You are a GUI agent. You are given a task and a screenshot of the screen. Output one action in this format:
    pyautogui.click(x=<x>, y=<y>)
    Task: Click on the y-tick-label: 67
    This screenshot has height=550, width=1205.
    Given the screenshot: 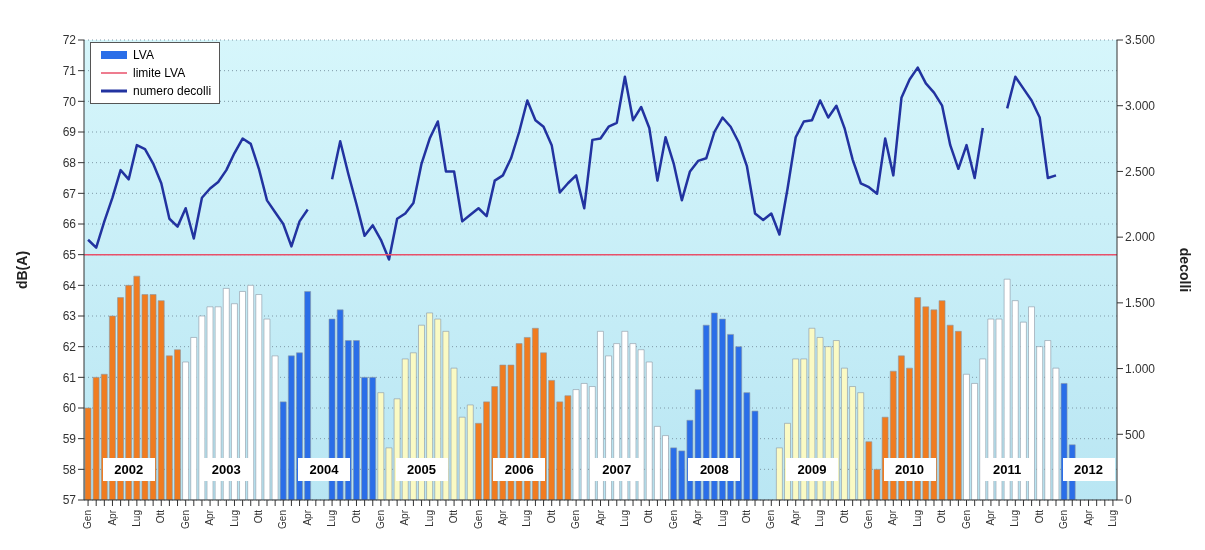 What is the action you would take?
    pyautogui.click(x=69, y=193)
    